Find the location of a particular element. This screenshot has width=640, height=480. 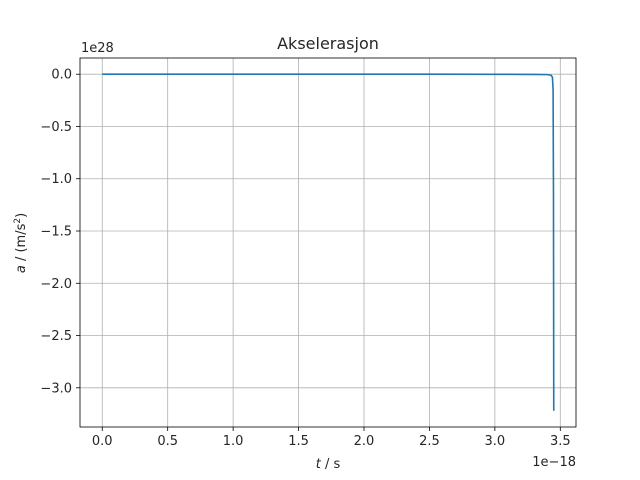

x-tick-label: 2.0 is located at coordinates (364, 441).